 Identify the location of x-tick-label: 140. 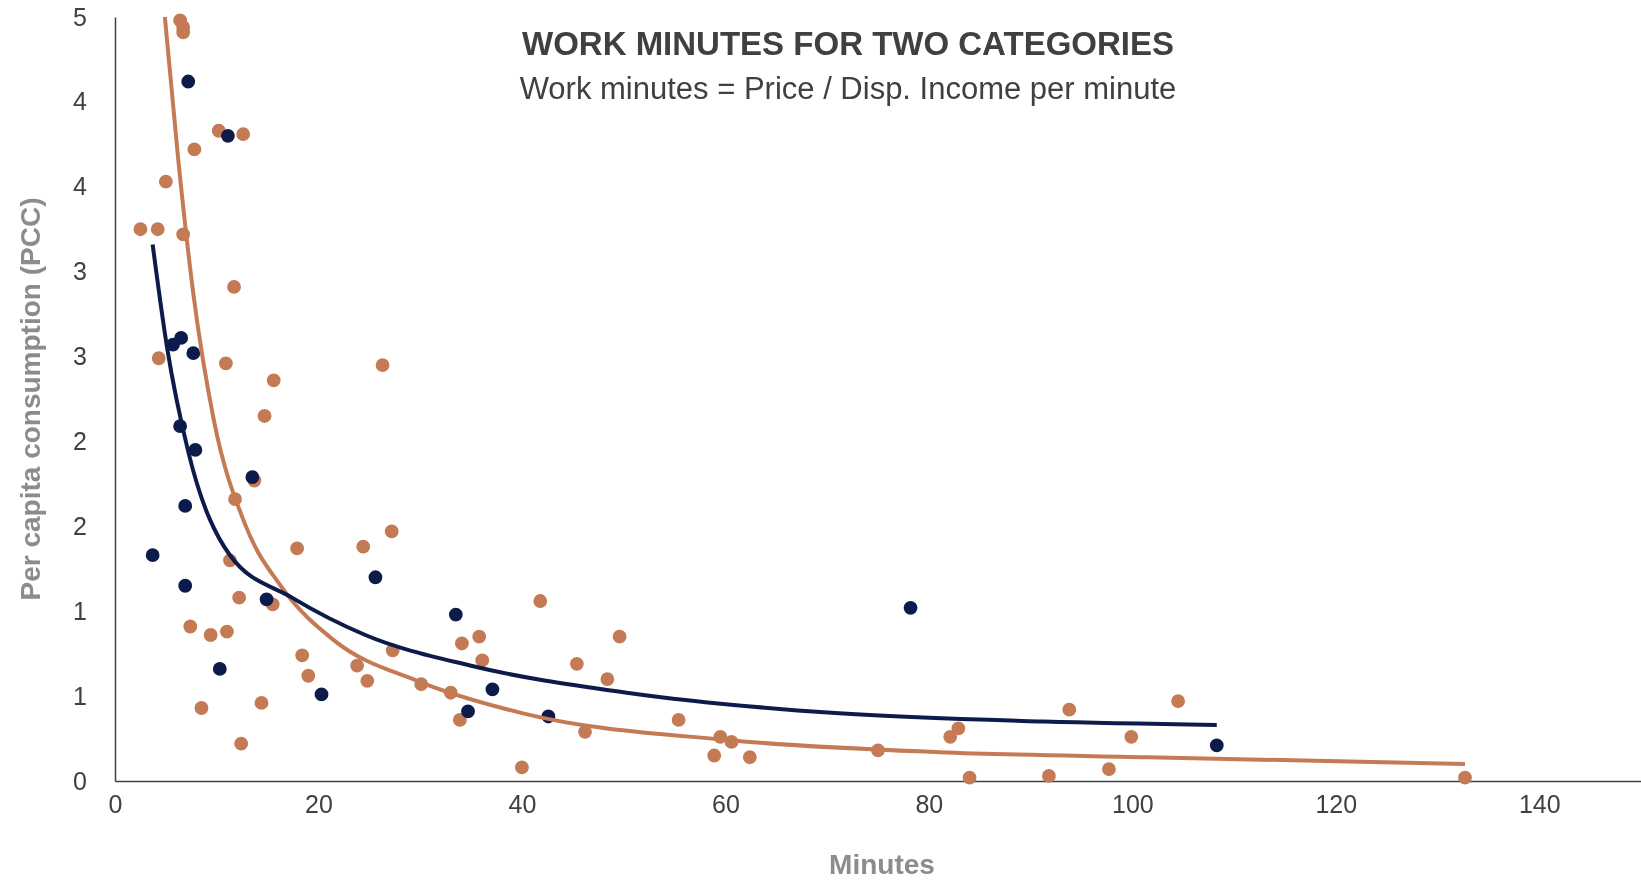
(1539, 803).